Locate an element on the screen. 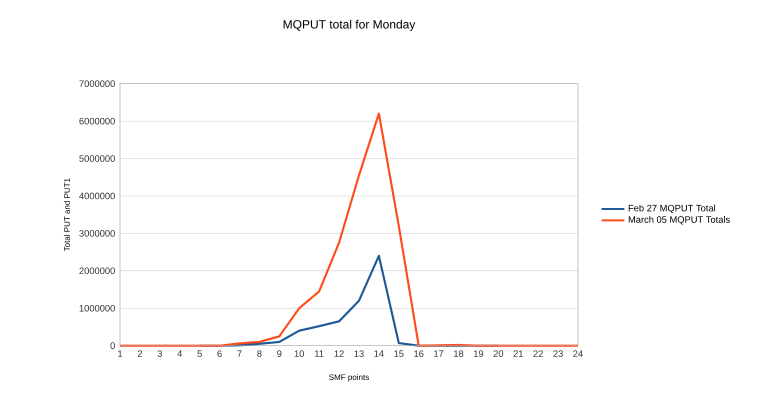 The height and width of the screenshot is (419, 764). x-tick-label: 13 is located at coordinates (359, 353).